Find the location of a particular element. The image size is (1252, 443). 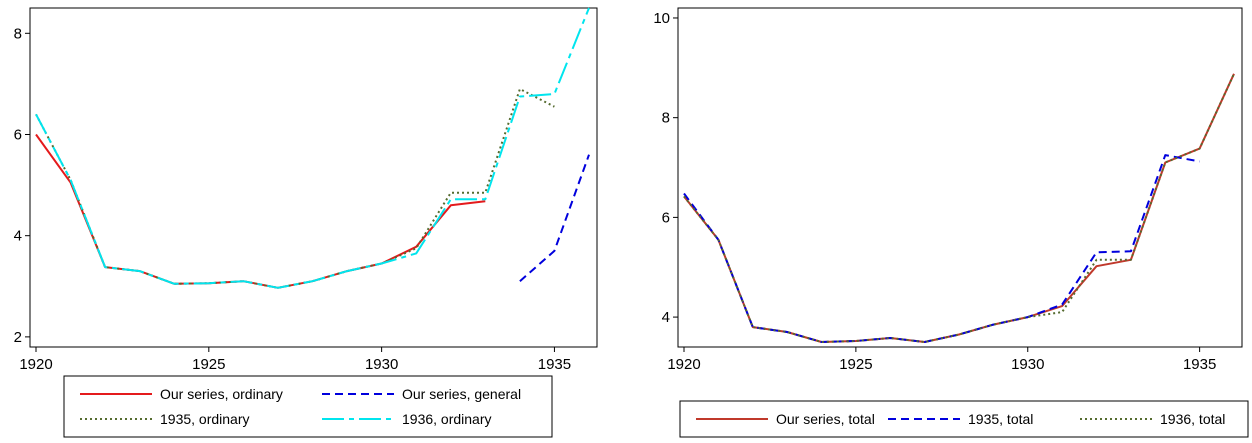

legend-label: 1936, total is located at coordinates (1192, 419).